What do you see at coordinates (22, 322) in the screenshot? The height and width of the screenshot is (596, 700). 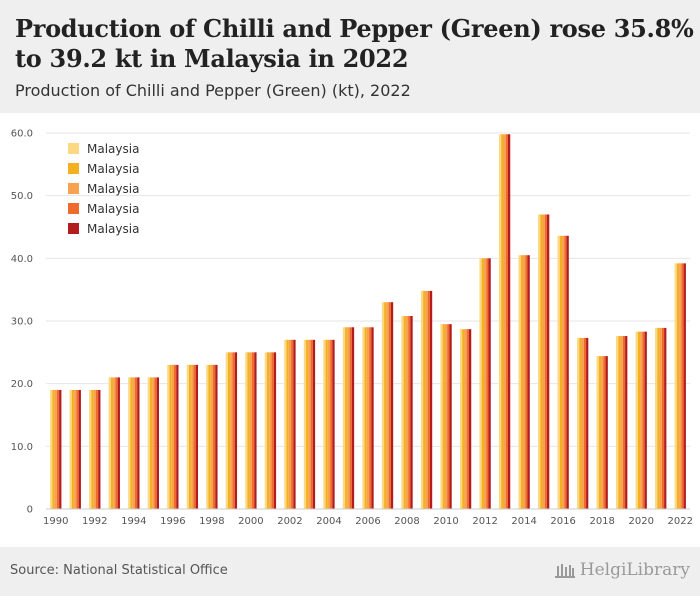 I see `y-tick-label: 30.0` at bounding box center [22, 322].